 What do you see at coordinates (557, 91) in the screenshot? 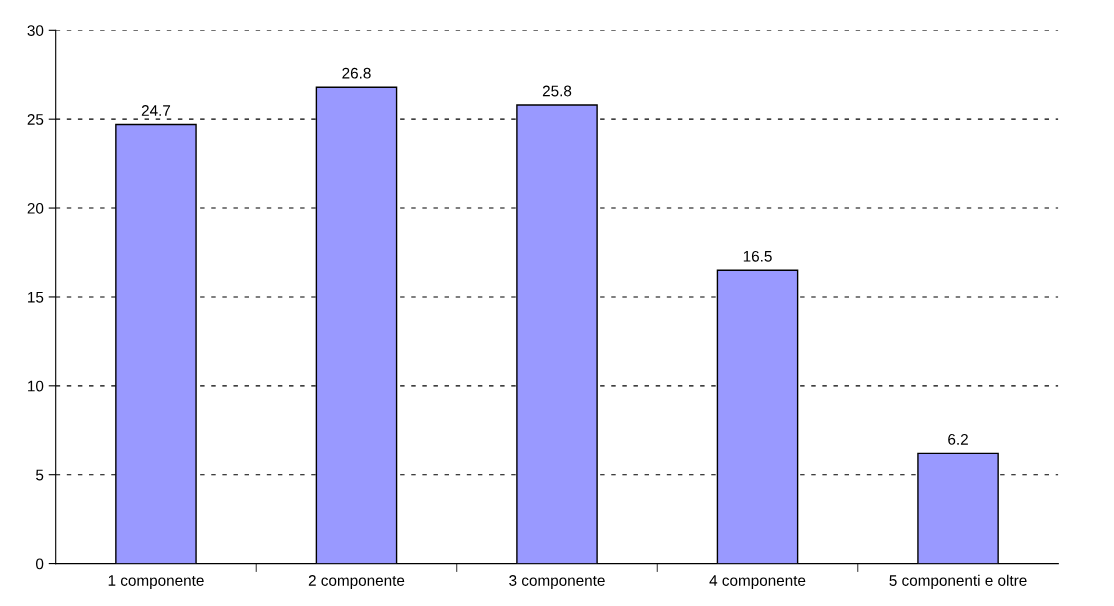
I see `data-label: 25.8` at bounding box center [557, 91].